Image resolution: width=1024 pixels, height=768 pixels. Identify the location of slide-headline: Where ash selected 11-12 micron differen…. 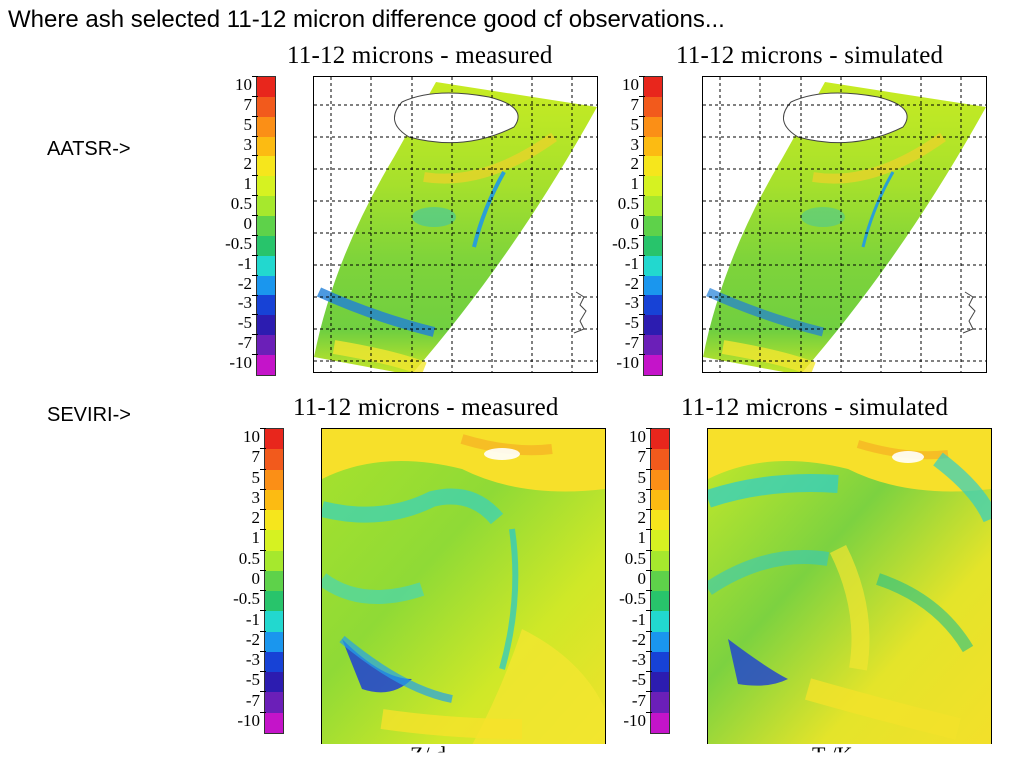
(366, 19).